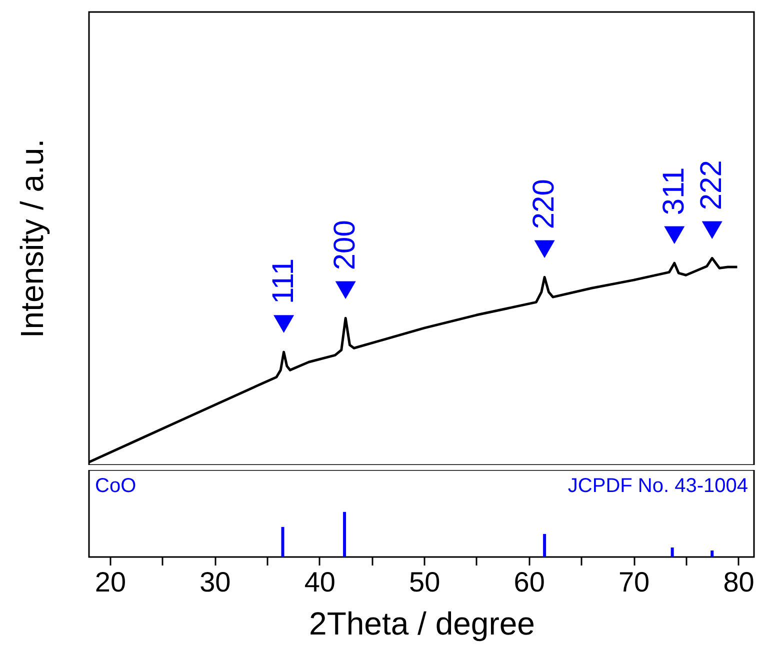 This screenshot has height=667, width=761. What do you see at coordinates (283, 281) in the screenshot?
I see `annotation: 111` at bounding box center [283, 281].